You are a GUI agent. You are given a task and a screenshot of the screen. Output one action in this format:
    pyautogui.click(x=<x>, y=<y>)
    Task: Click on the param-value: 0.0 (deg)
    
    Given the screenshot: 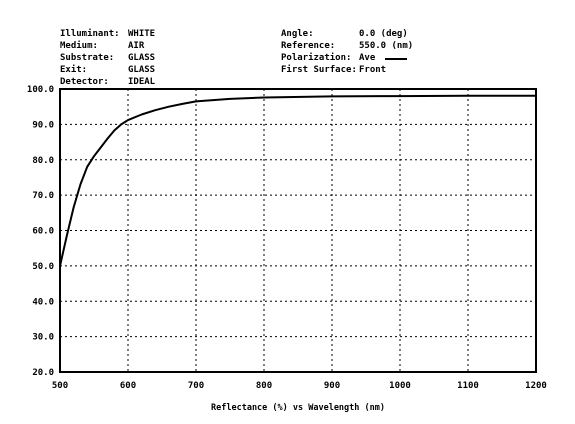 What is the action you would take?
    pyautogui.click(x=383, y=34)
    